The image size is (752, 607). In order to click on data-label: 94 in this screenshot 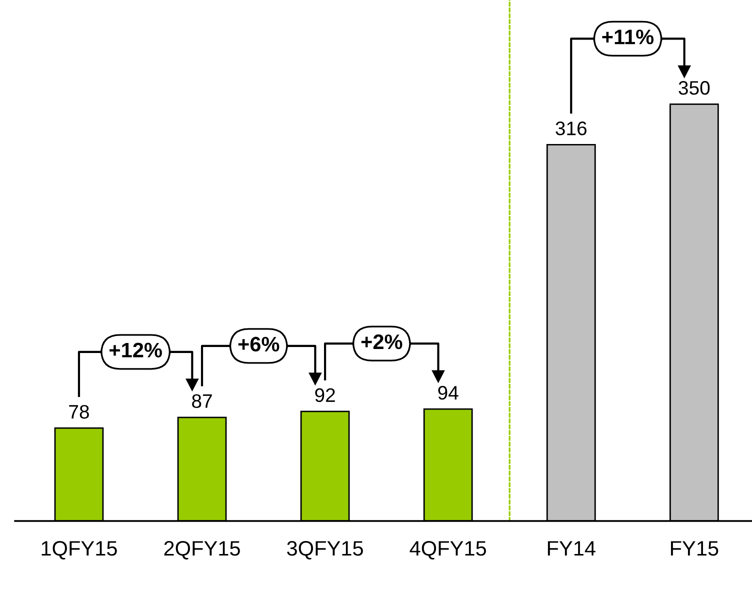, I will do `click(448, 393)`.